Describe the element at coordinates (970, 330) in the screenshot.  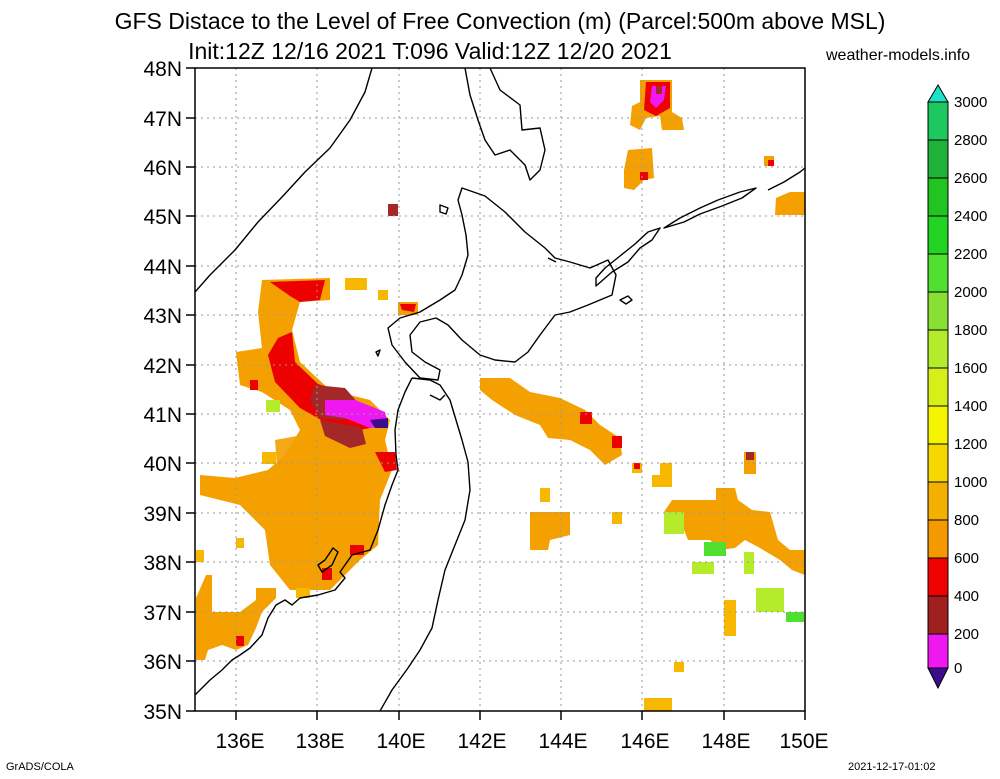
I see `colorbar-label: 1800` at that location.